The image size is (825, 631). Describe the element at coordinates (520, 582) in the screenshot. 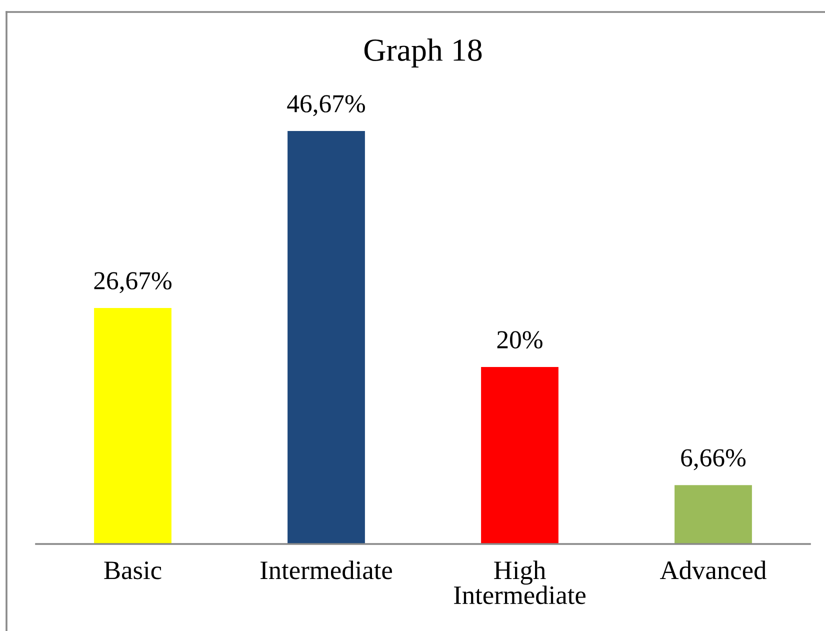

I see `x-tick-label: High Intermediate` at that location.